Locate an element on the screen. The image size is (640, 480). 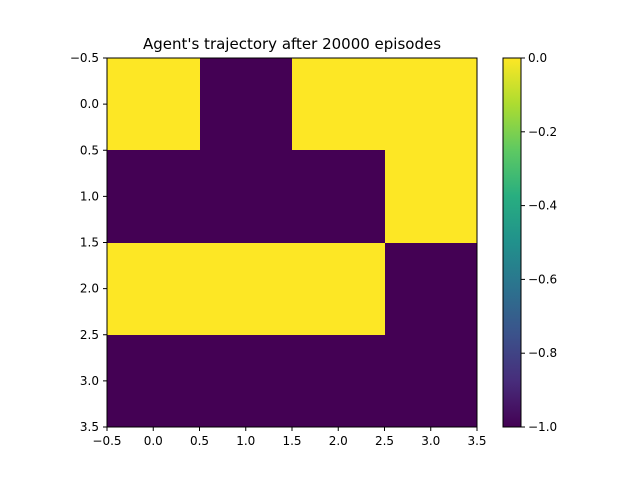
x-tick-label: 0.0 is located at coordinates (153, 441).